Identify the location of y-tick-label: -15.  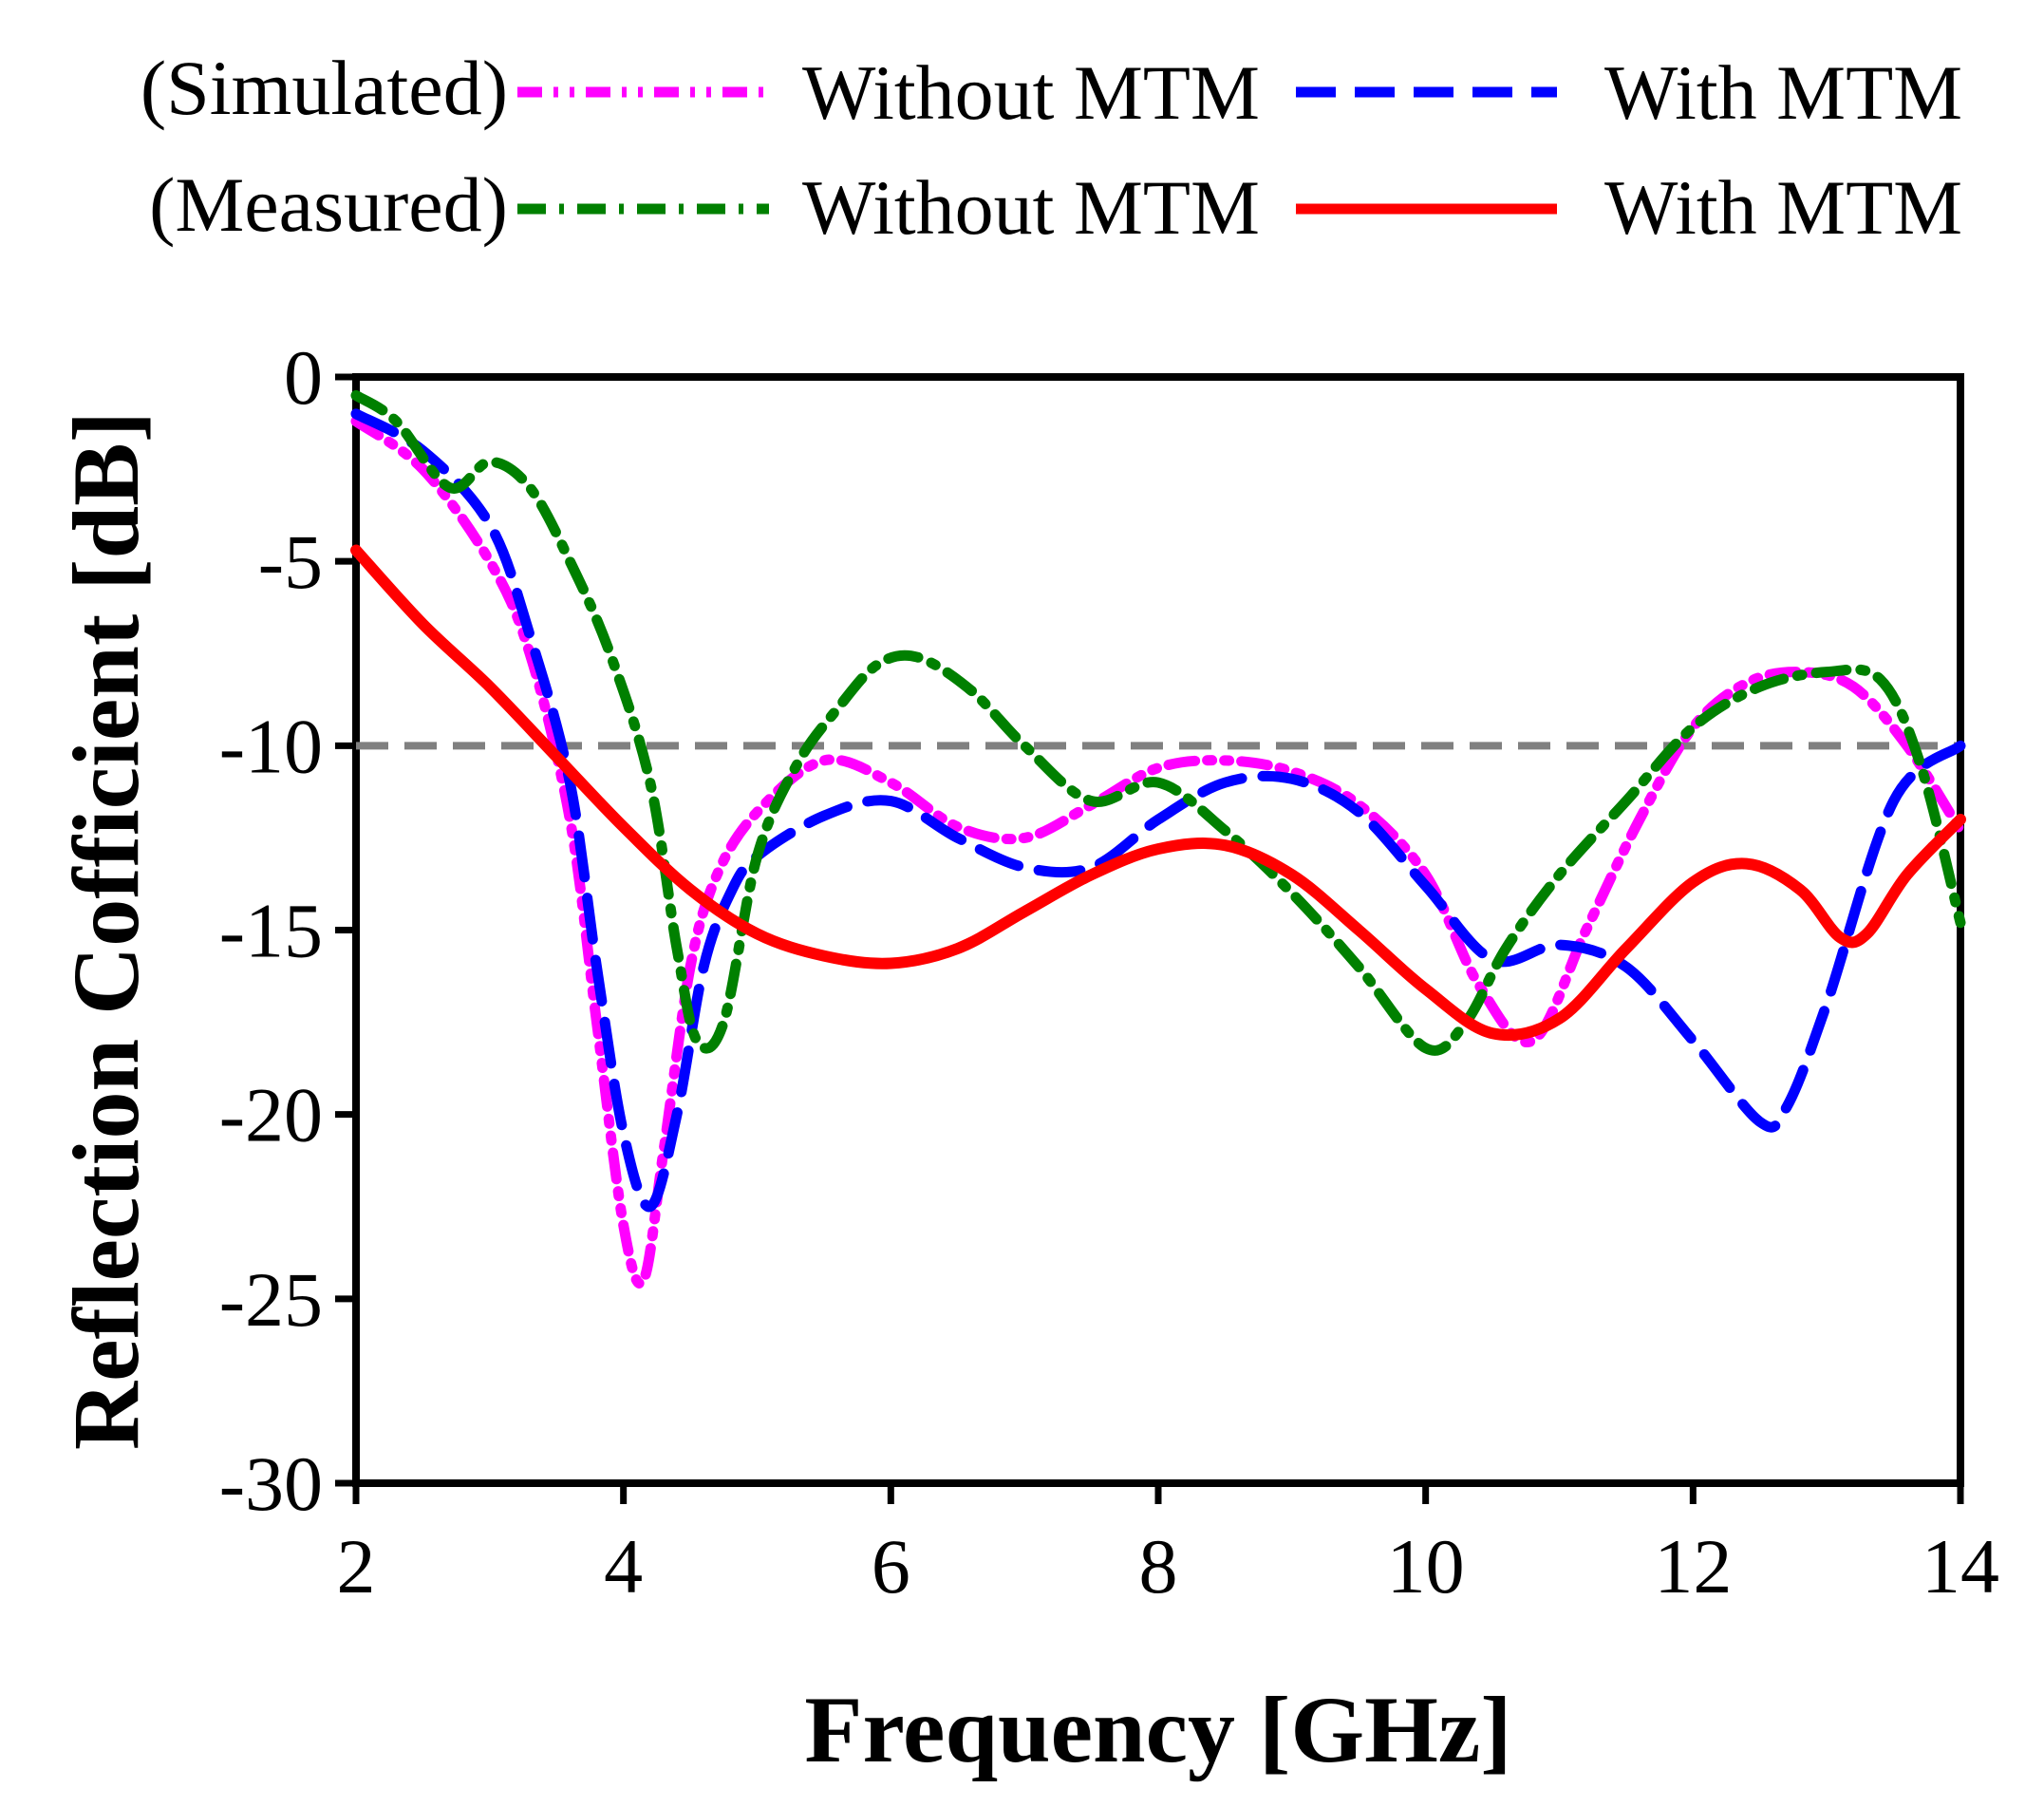
(271, 931).